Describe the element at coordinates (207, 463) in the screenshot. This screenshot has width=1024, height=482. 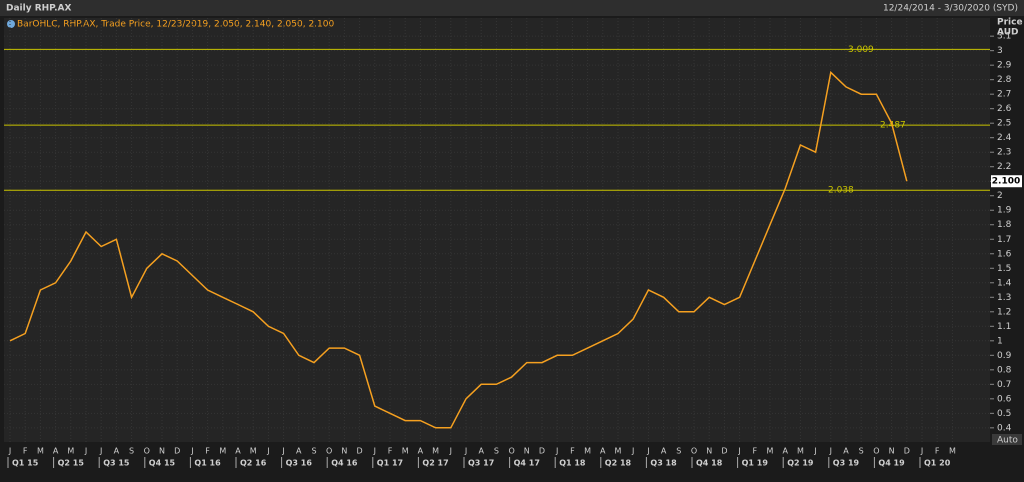
I see `quarter-label: Q1 16` at that location.